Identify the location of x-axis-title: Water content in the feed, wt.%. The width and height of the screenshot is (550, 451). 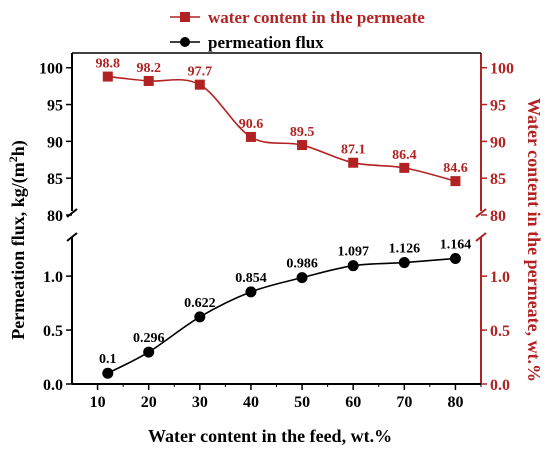
(270, 436).